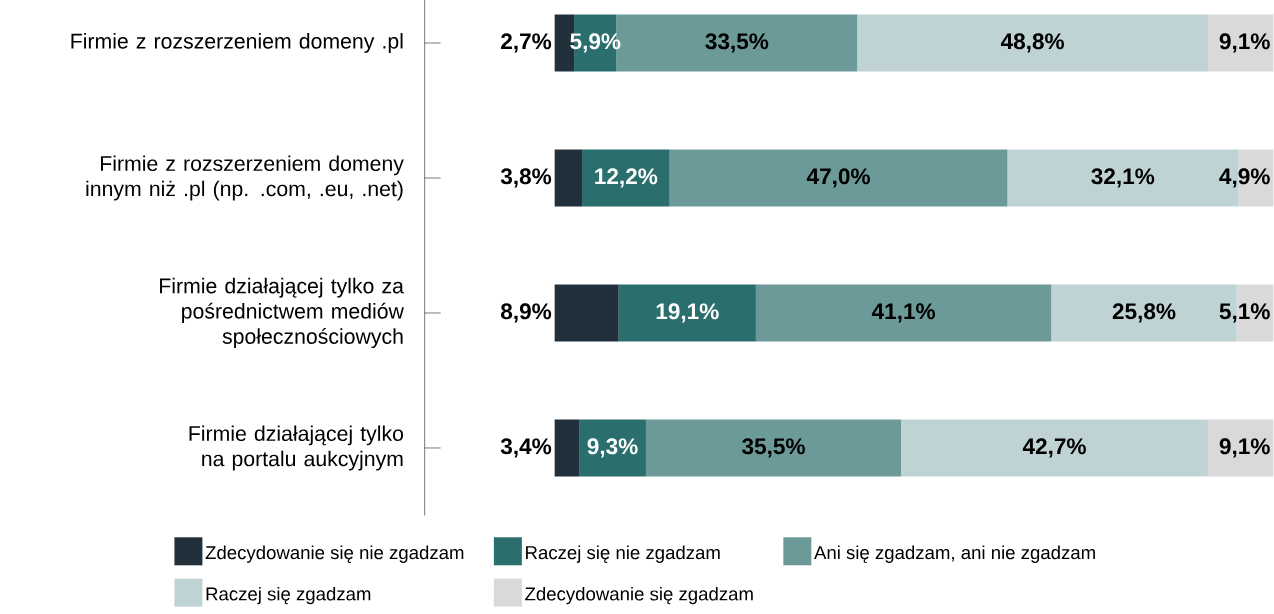  Describe the element at coordinates (526, 448) in the screenshot. I see `data-label: 3,4%` at that location.